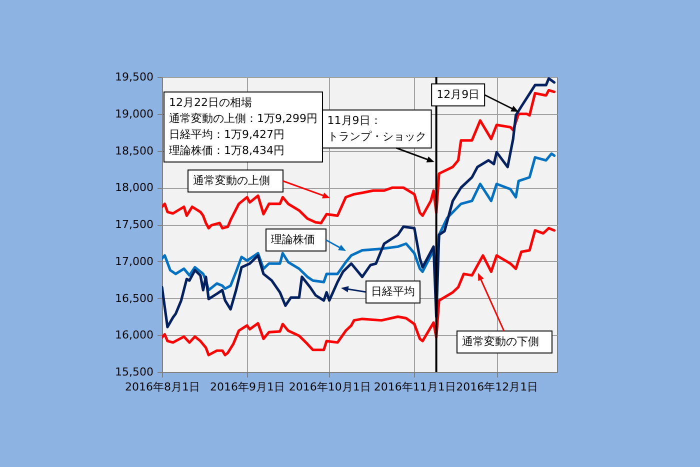  What do you see at coordinates (393, 291) in the screenshot?
I see `legend-label: 日経平均` at bounding box center [393, 291].